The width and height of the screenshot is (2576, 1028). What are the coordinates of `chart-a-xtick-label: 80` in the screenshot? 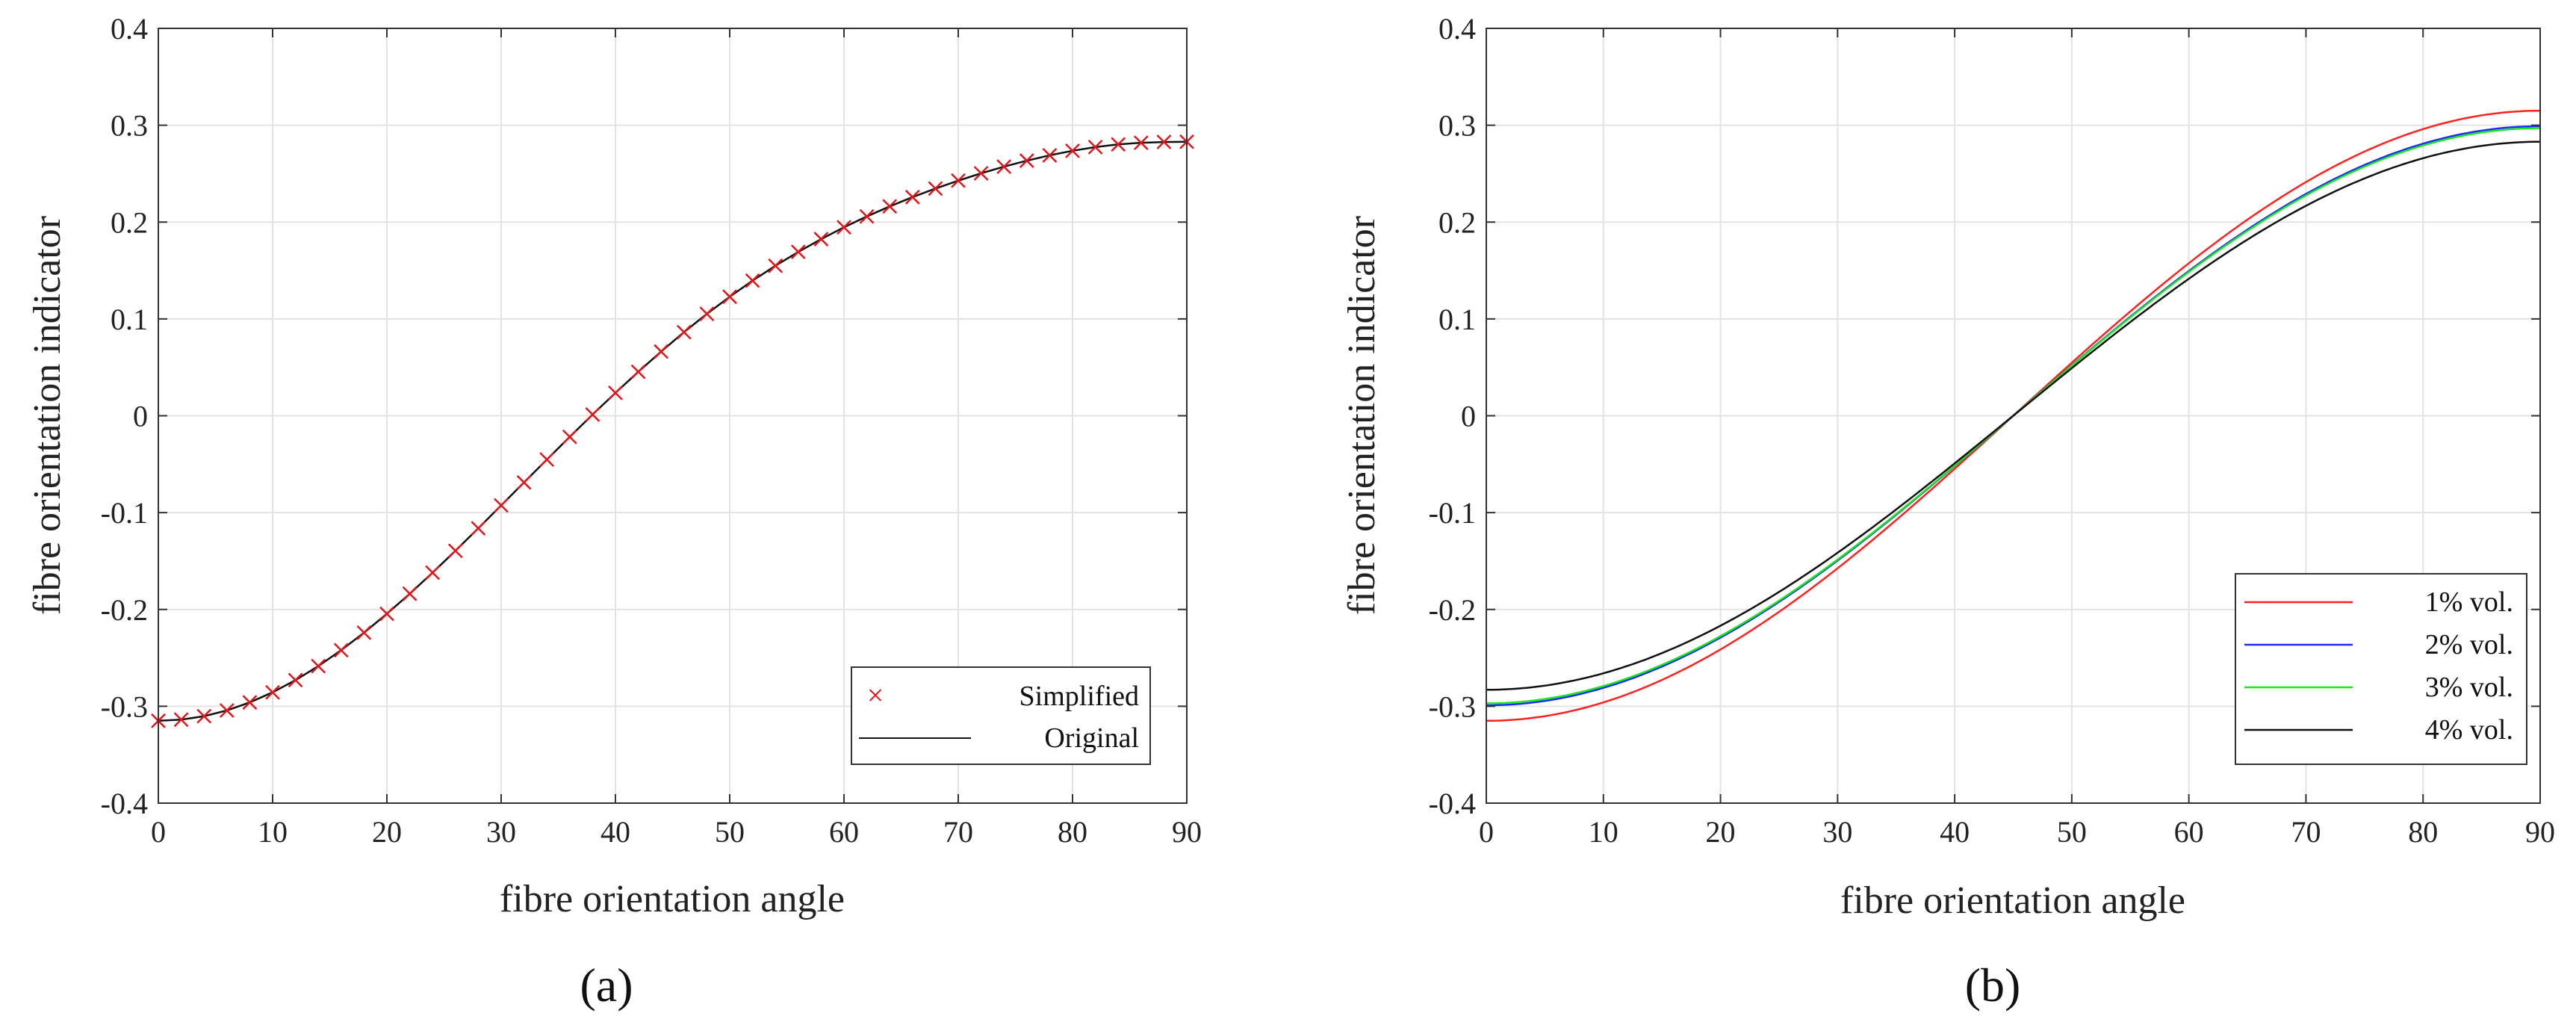 It's located at (1073, 832).